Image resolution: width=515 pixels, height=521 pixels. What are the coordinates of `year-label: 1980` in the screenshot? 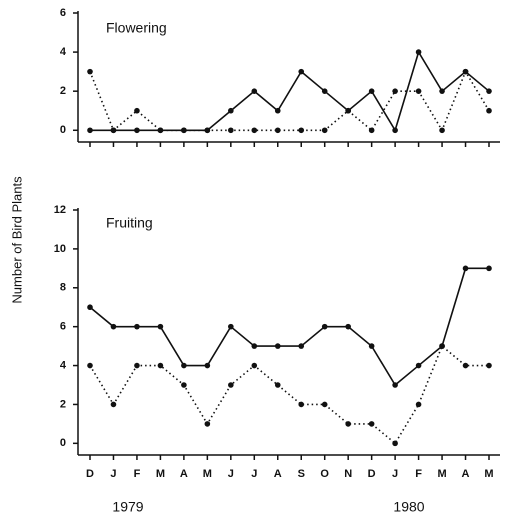 It's located at (408, 507).